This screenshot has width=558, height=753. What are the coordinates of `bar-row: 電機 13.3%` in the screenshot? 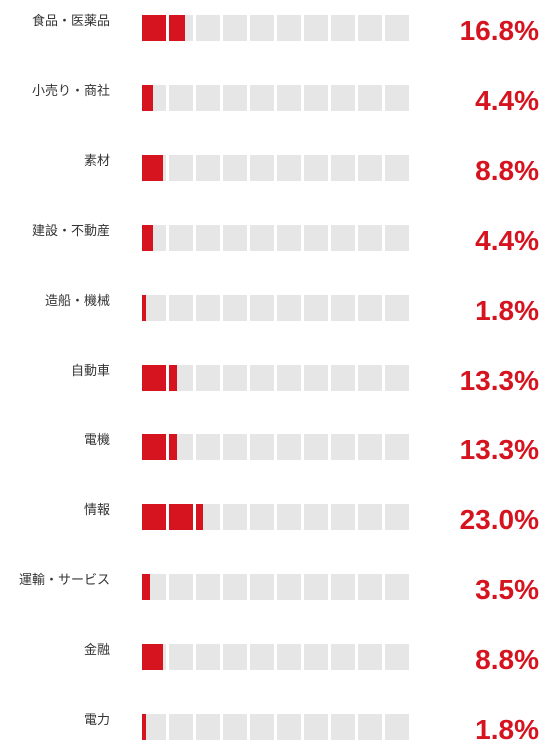 It's located at (279, 453).